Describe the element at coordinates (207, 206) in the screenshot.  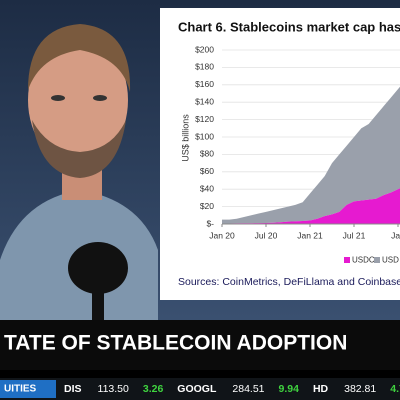
I see `y-tick-label: $20` at that location.